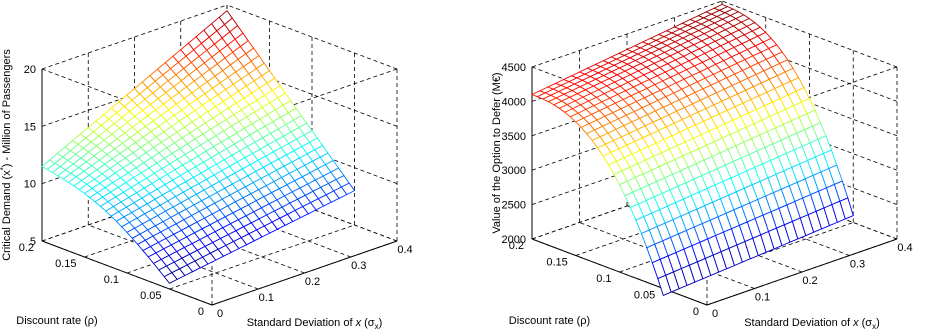 Image resolution: width=940 pixels, height=334 pixels. Describe the element at coordinates (497, 152) in the screenshot. I see `z-axis-label: Value of the Option to Defer (M€)` at that location.